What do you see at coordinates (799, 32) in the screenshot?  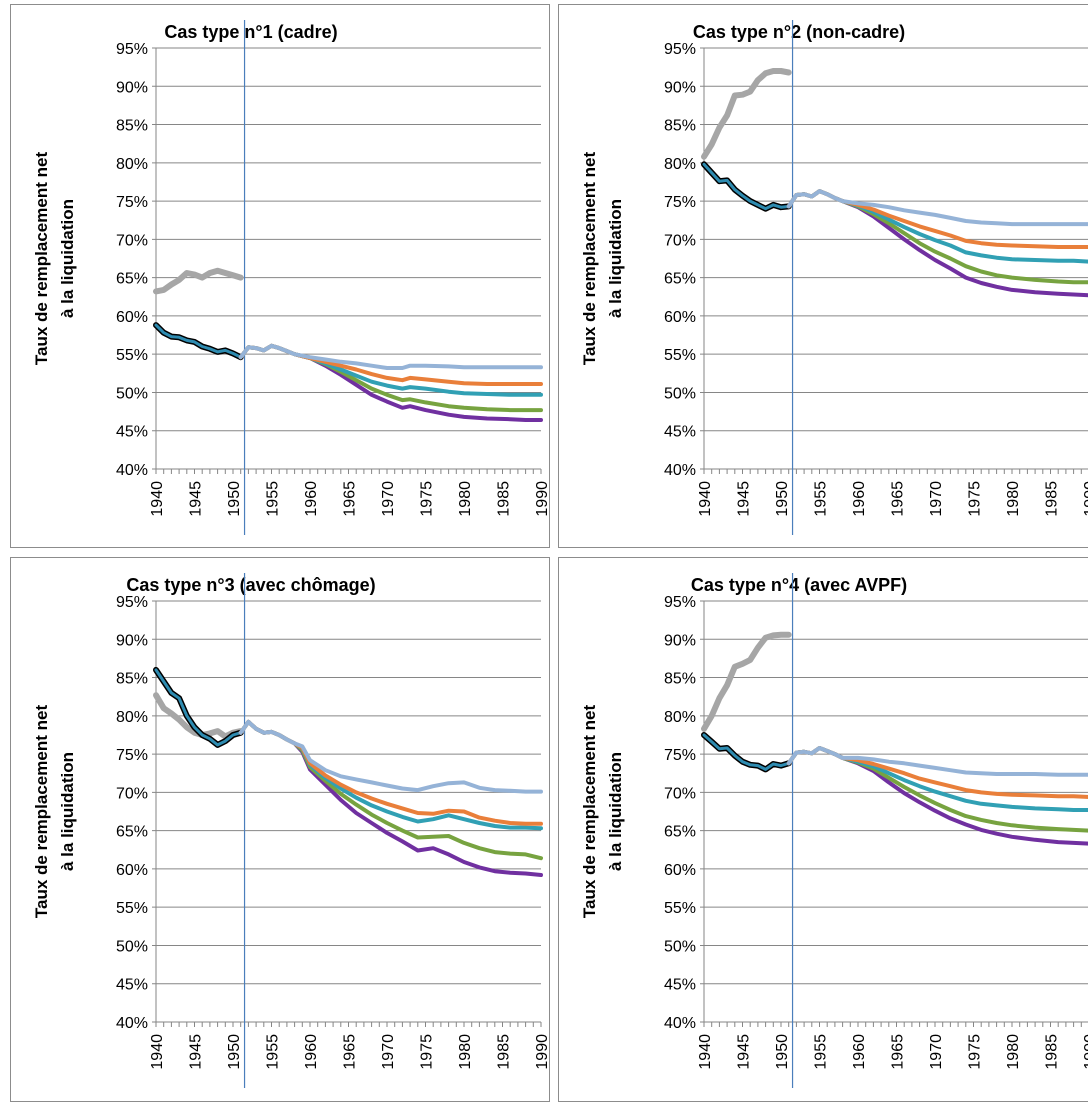 I see `chart-title: Cas type n°2 (non-cadre)` at bounding box center [799, 32].